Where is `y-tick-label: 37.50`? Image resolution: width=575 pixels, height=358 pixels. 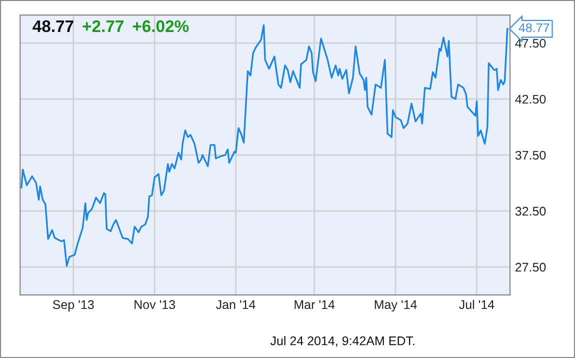
y-tick-label: 37.50 is located at coordinates (530, 155).